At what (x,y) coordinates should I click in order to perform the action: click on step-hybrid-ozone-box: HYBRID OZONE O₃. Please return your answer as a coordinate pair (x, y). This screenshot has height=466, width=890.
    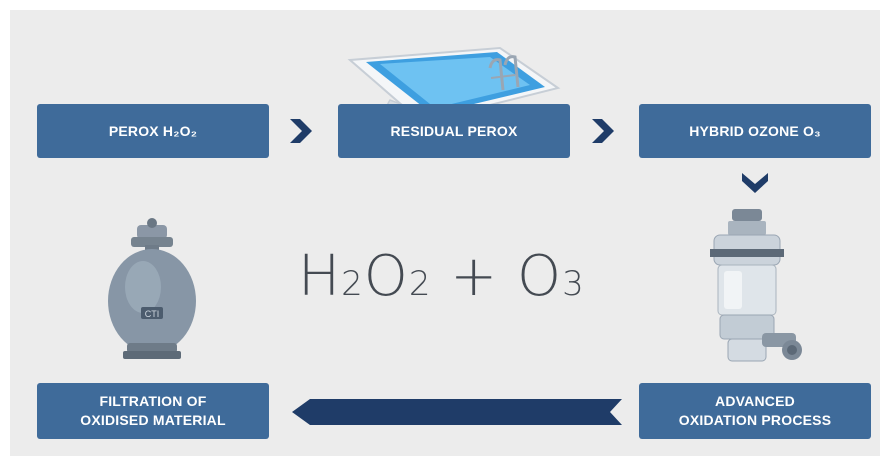
    Looking at the image, I should click on (755, 131).